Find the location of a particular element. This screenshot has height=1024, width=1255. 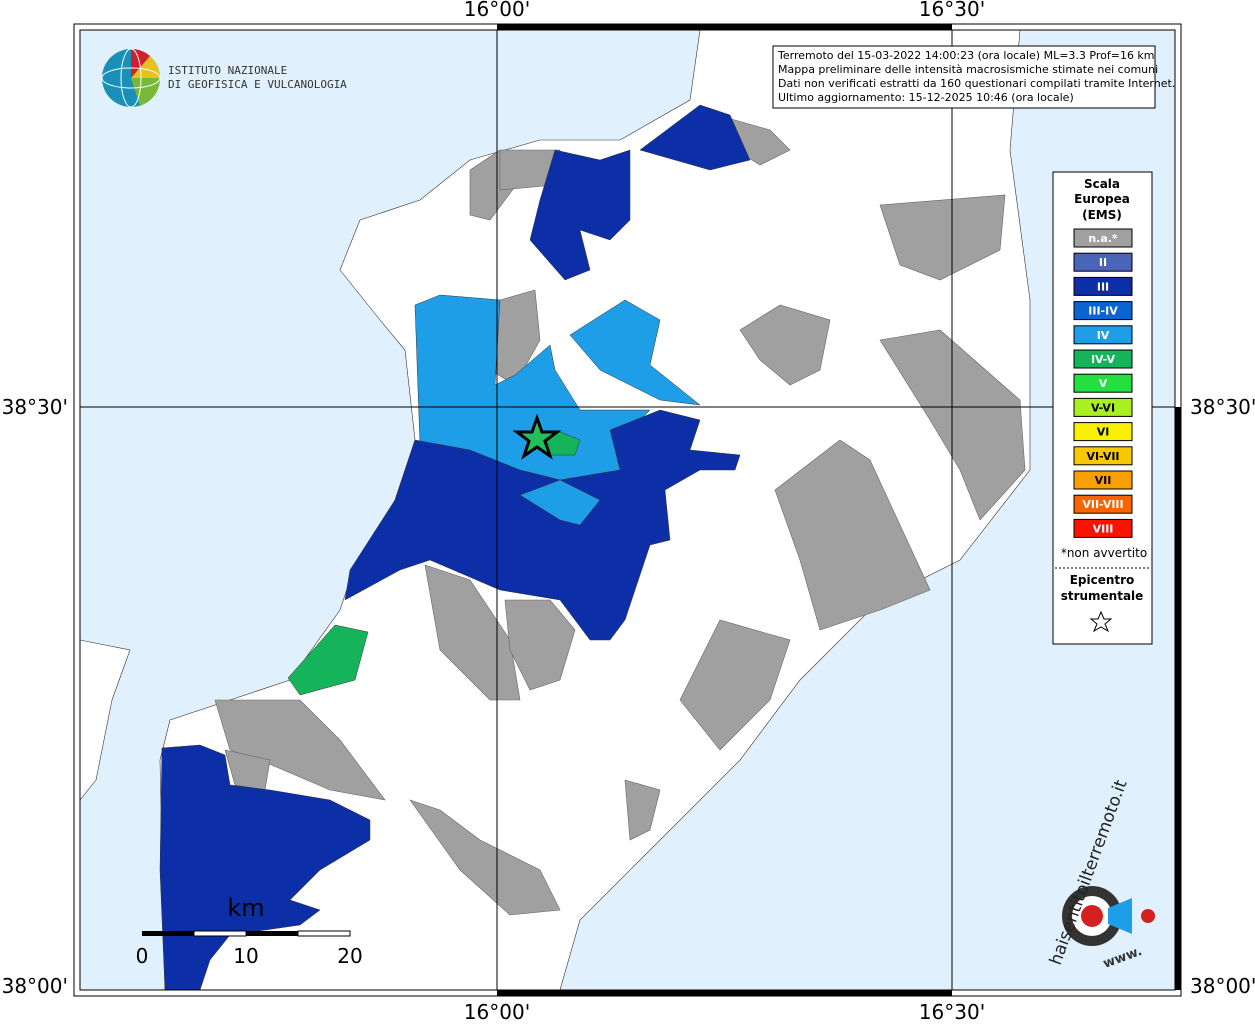

legend-label: II is located at coordinates (1103, 262).